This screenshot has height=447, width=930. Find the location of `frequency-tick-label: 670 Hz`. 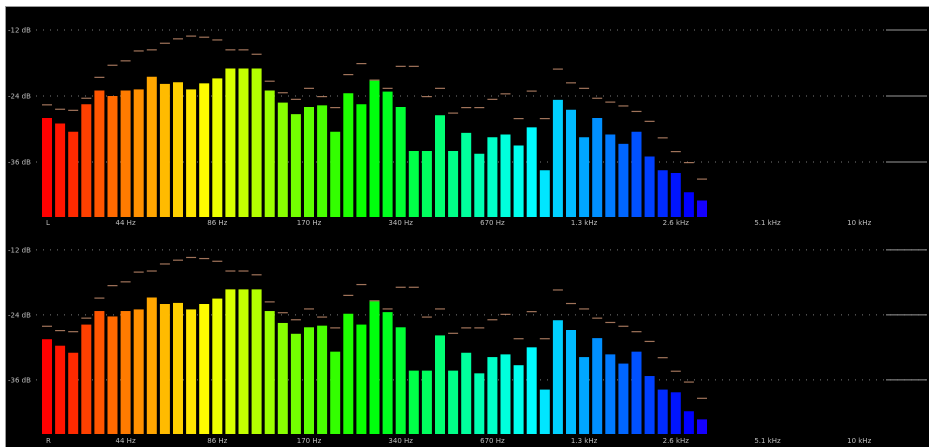

frequency-tick-label: 670 Hz is located at coordinates (492, 223).